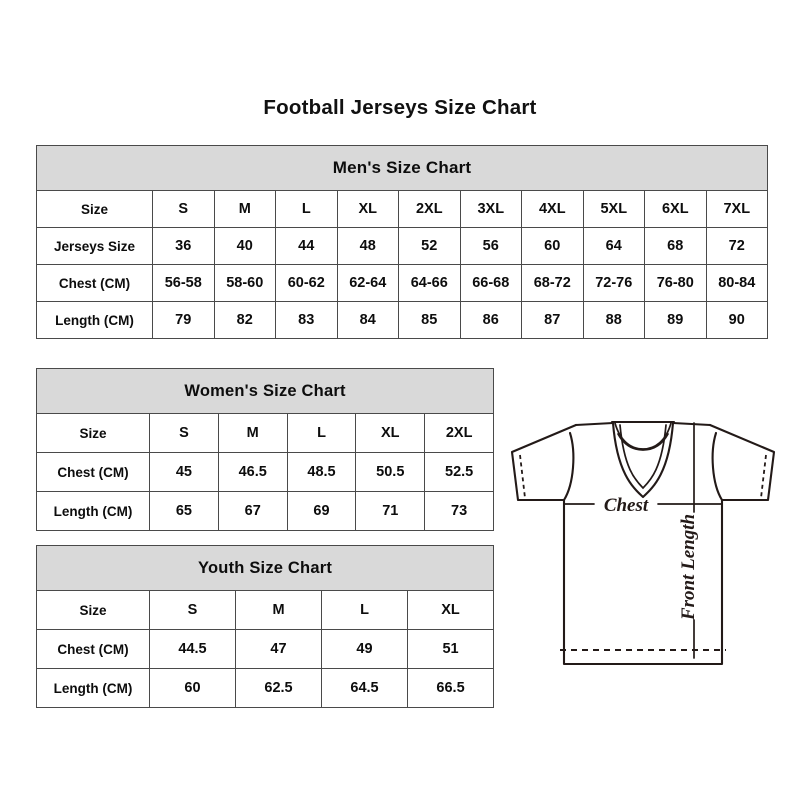 This screenshot has width=800, height=800. I want to click on womens-header-l: L, so click(321, 433).